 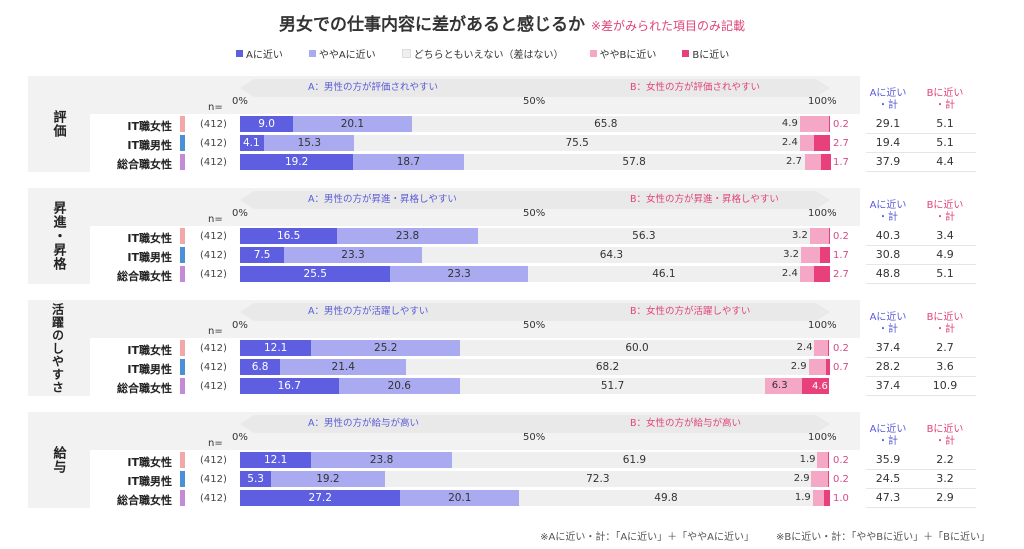 I want to click on data-label: 51.7, so click(x=612, y=386).